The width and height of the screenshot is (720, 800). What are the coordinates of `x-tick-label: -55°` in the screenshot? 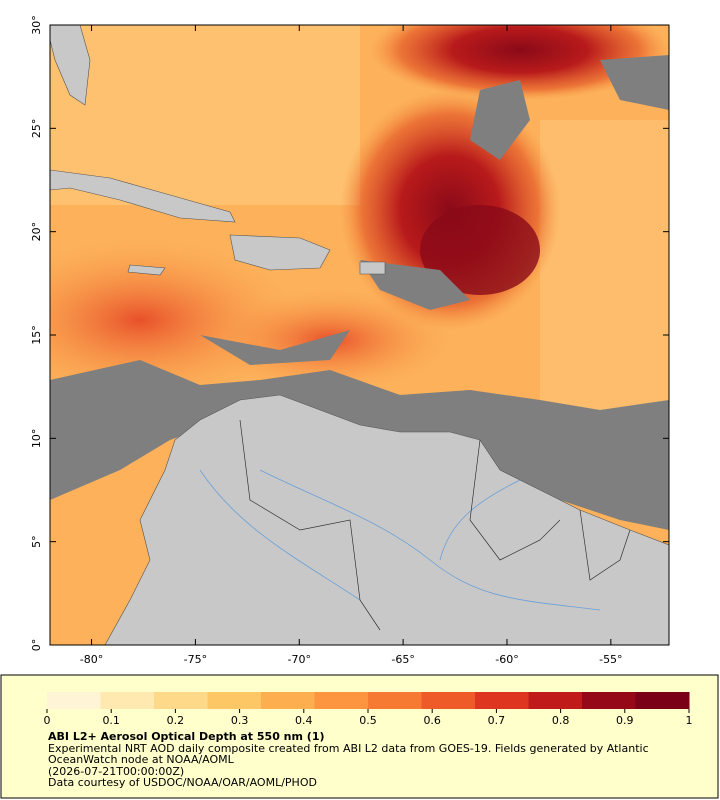 It's located at (610, 659).